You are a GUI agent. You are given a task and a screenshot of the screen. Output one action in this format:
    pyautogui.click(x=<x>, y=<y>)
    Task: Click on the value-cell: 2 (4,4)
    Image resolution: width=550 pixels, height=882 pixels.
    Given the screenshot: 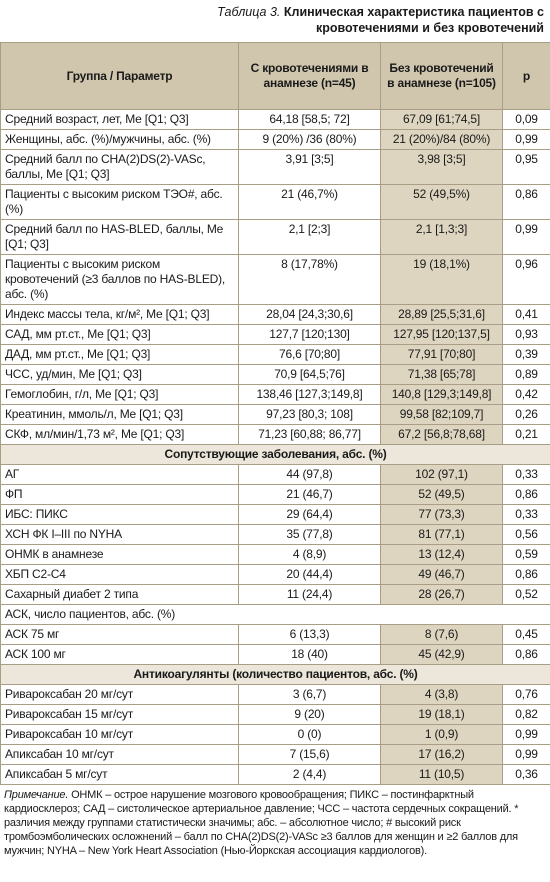 What is the action you would take?
    pyautogui.click(x=309, y=774)
    